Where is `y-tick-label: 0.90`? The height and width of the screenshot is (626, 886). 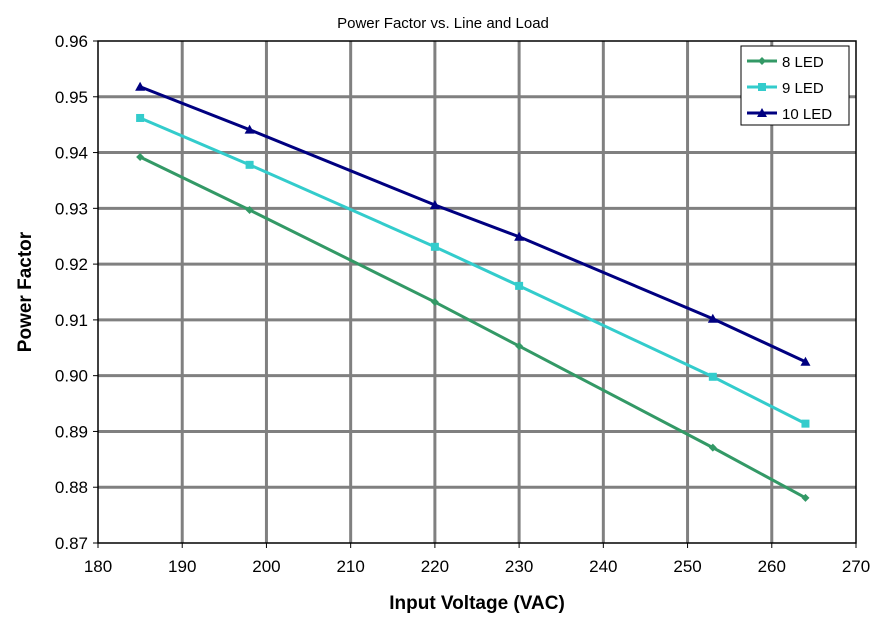
y-tick-label: 0.90 is located at coordinates (71, 376).